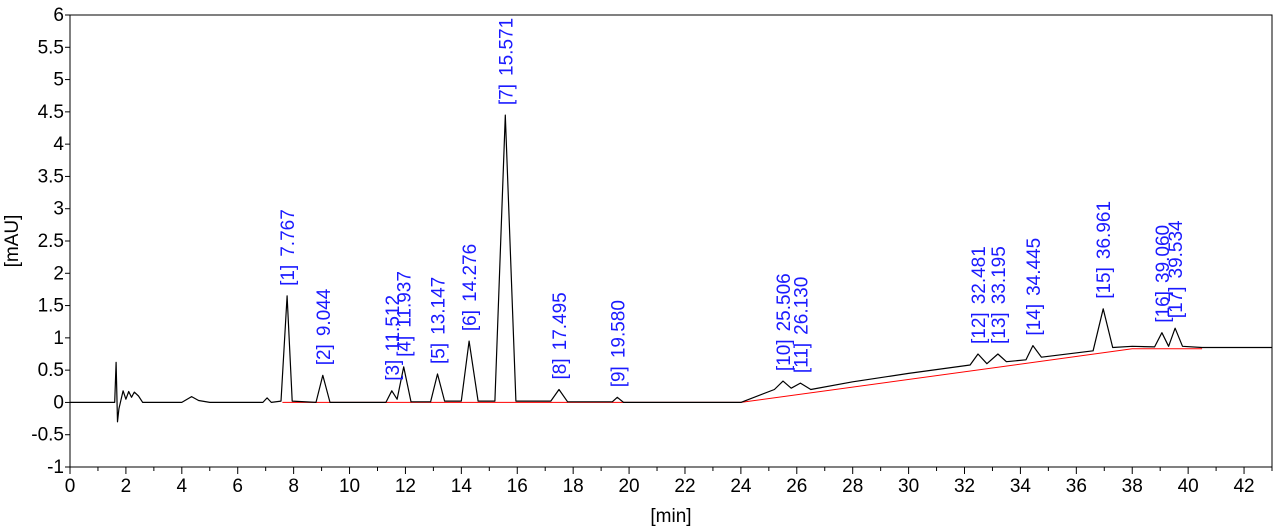 The image size is (1285, 526). I want to click on peak-label: [9] 19.580, so click(618, 343).